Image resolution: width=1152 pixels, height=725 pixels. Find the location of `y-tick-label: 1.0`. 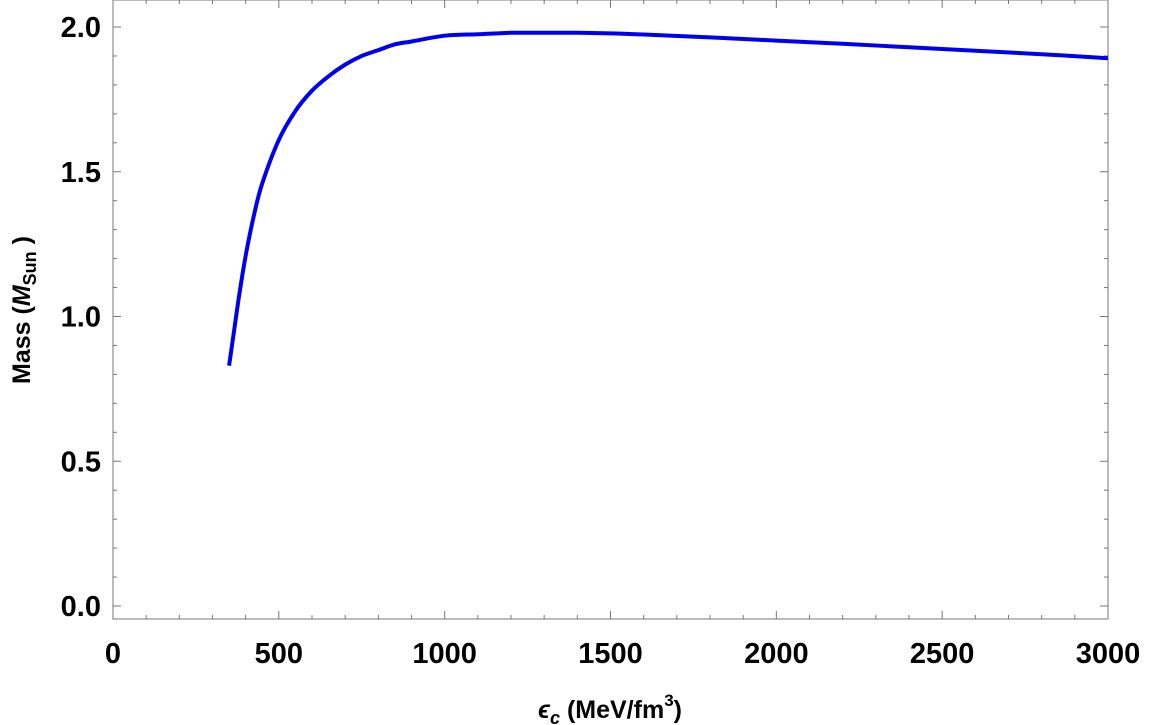

y-tick-label: 1.0 is located at coordinates (81, 318).